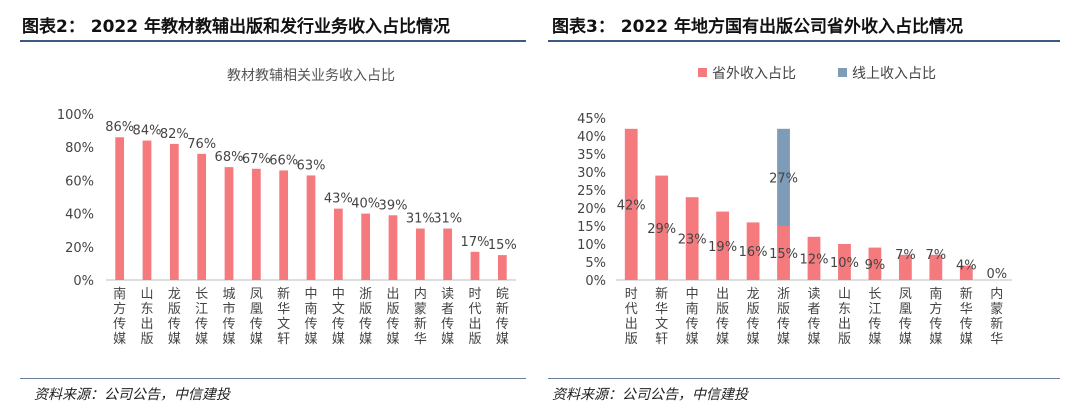 The image size is (1080, 416). I want to click on bar-长江传媒-out-of-province, so click(875, 263).